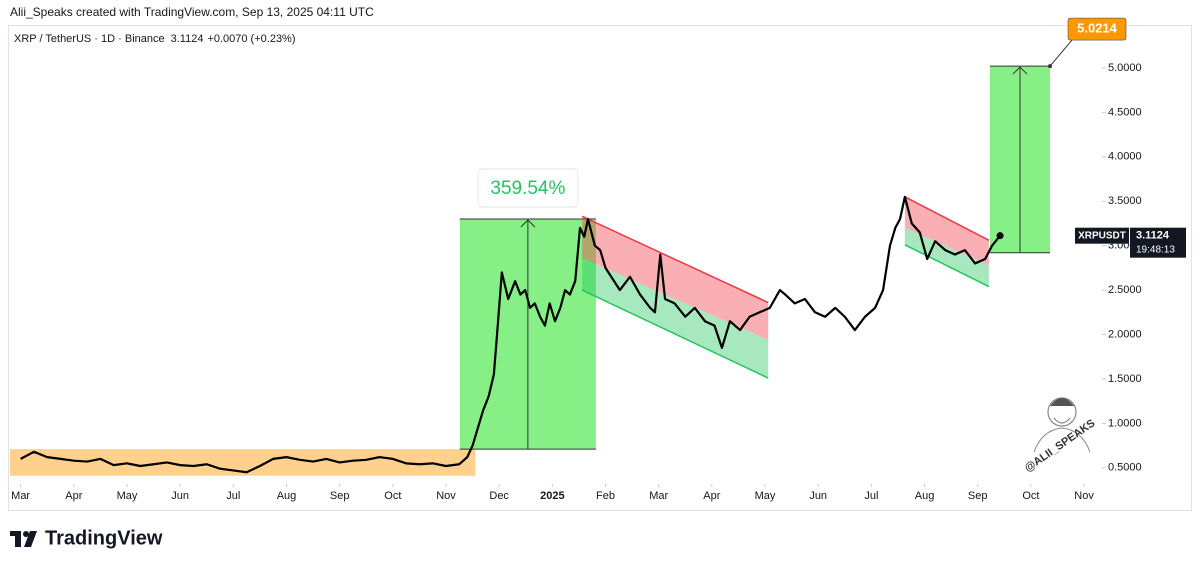 Image resolution: width=1200 pixels, height=567 pixels. Describe the element at coordinates (104, 538) in the screenshot. I see `footer-logo: TradingView` at that location.